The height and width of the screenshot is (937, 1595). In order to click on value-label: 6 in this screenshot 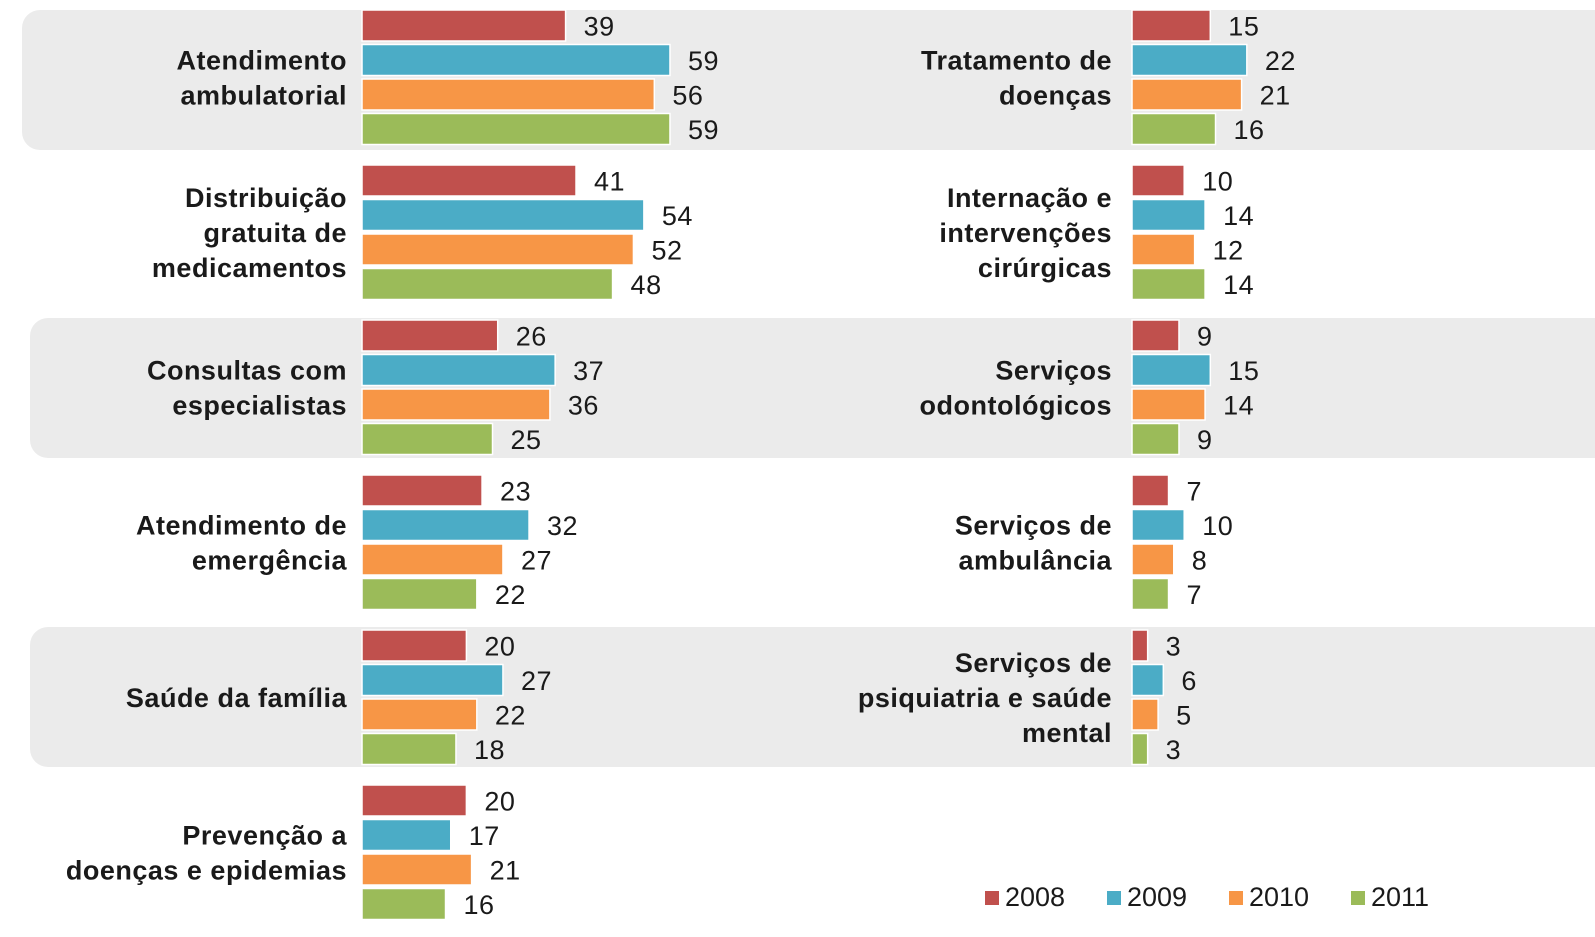, I will do `click(1189, 681)`.